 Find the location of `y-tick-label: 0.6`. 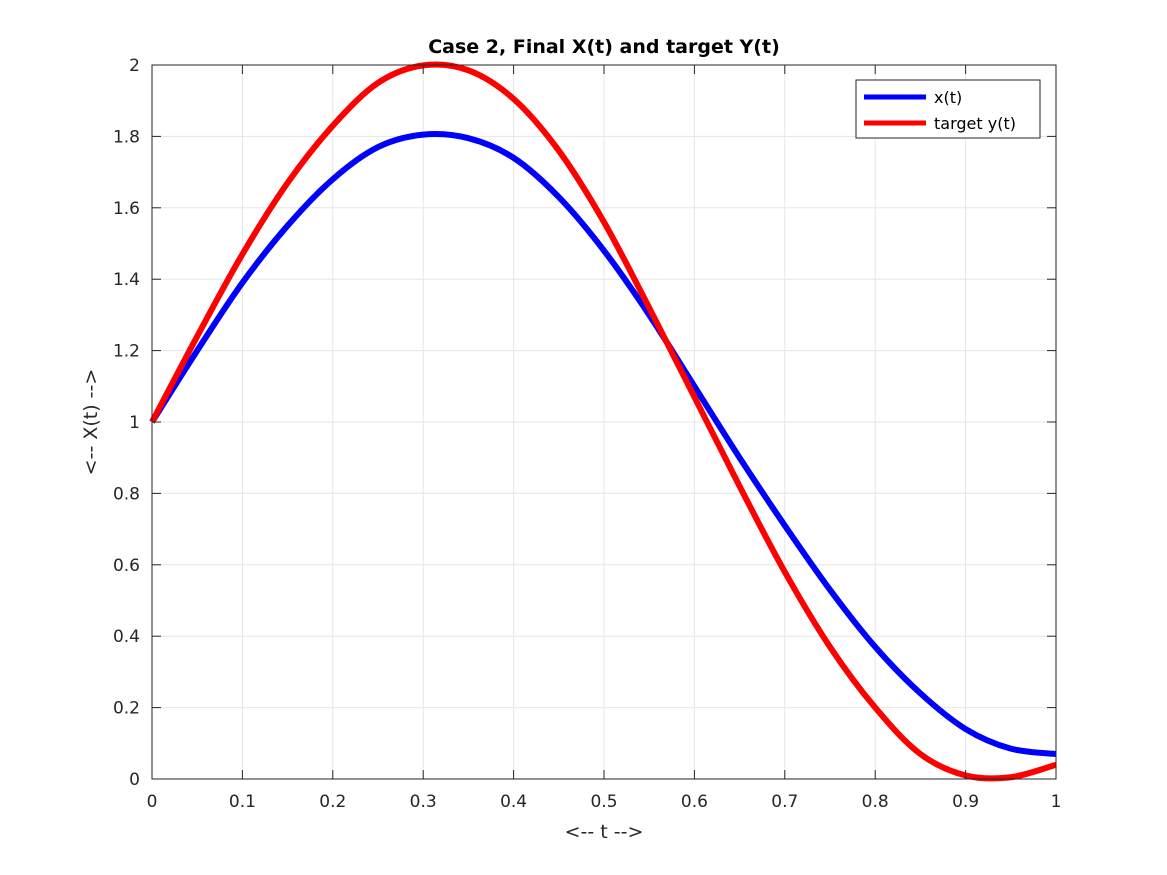

y-tick-label: 0.6 is located at coordinates (126, 566).